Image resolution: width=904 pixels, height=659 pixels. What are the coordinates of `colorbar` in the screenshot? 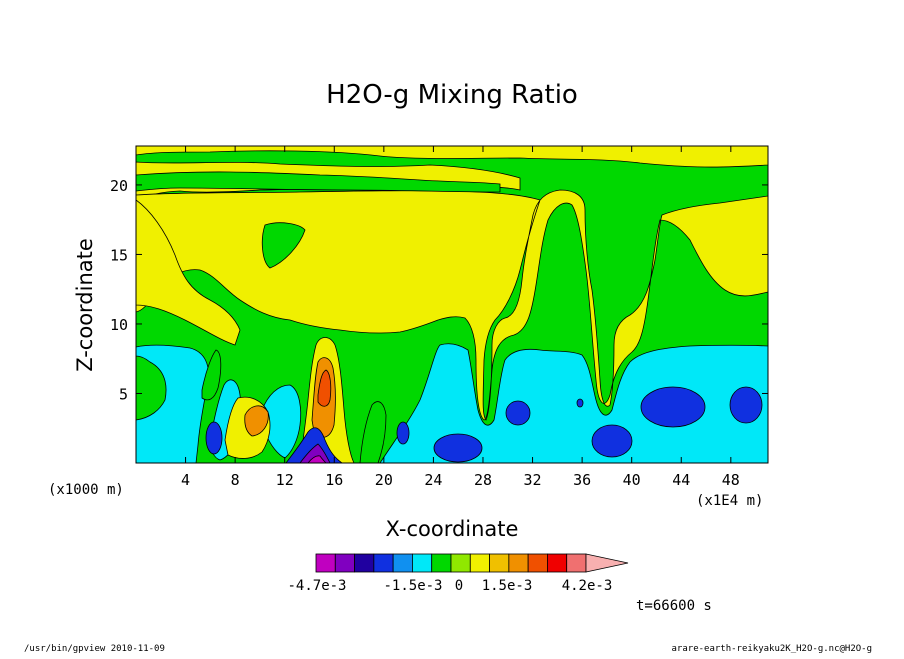 It's located at (472, 563).